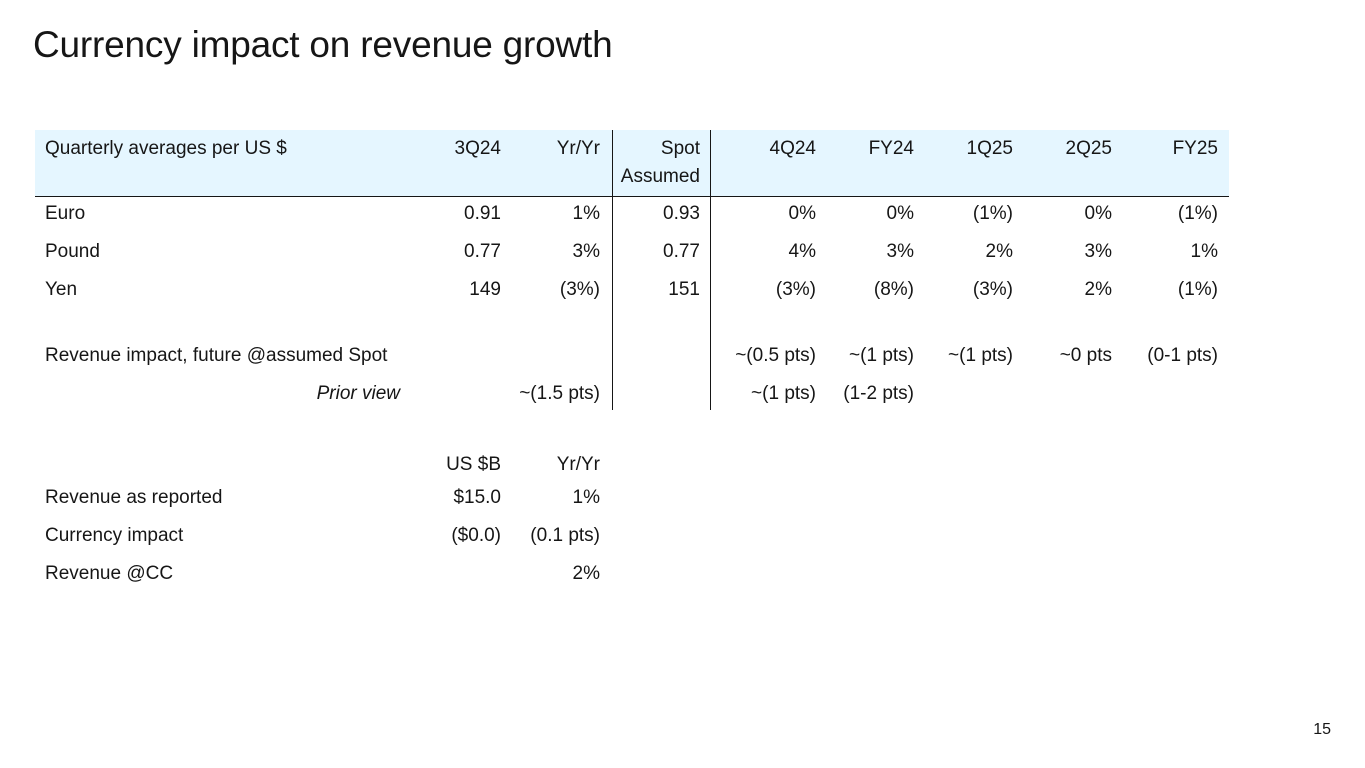 The width and height of the screenshot is (1365, 768). Describe the element at coordinates (792, 148) in the screenshot. I see `column-header-4q24: 4Q24` at that location.